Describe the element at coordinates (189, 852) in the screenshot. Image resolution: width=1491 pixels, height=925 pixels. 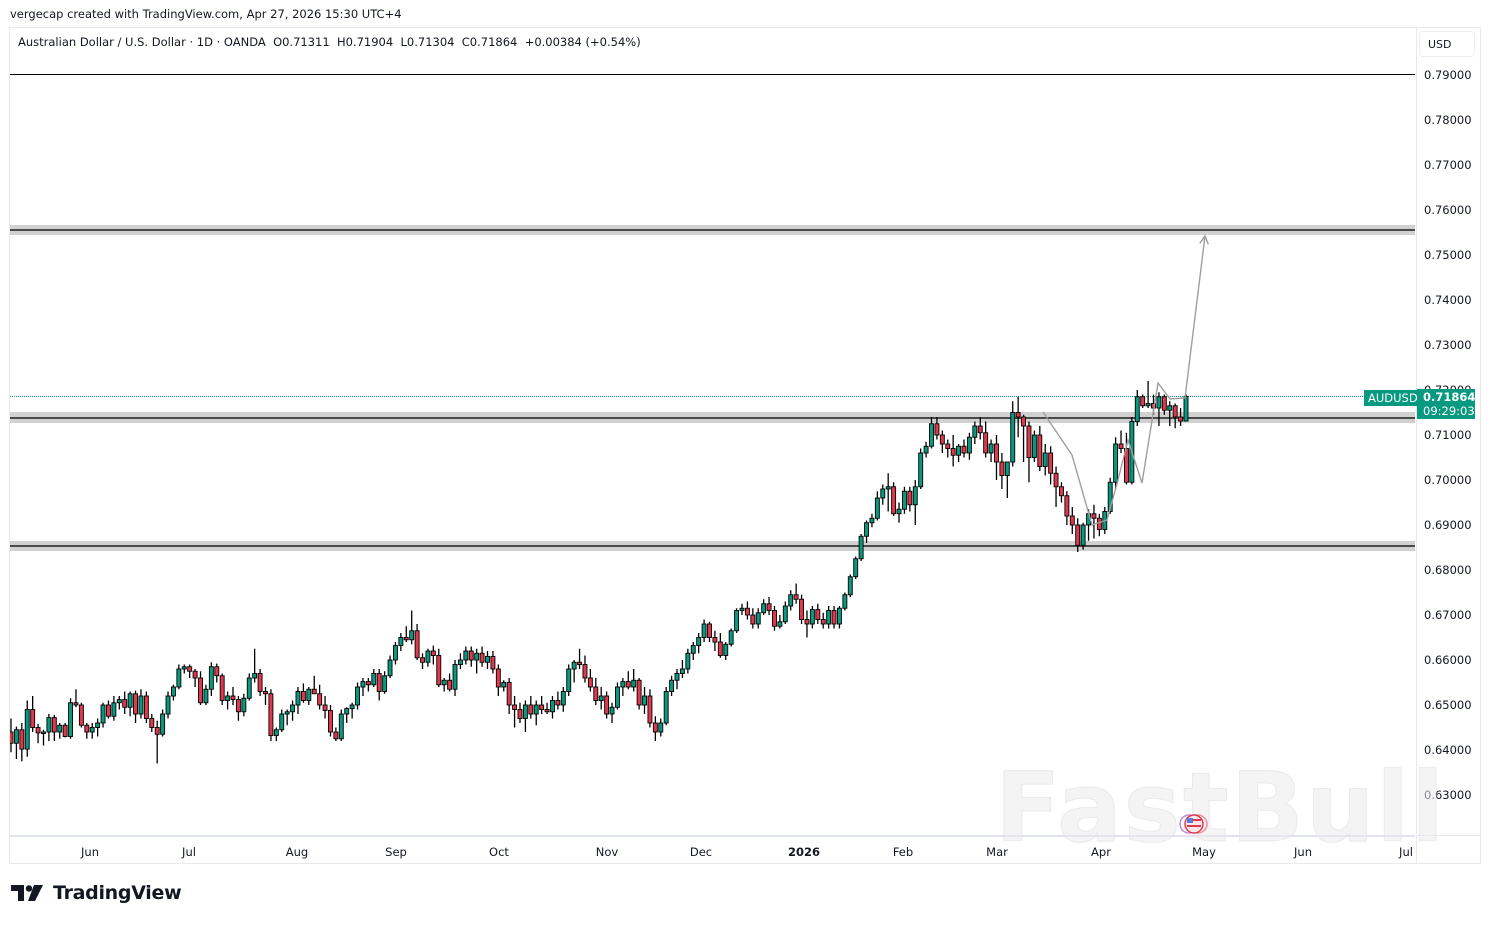
I see `time-axis-label: Jul` at that location.